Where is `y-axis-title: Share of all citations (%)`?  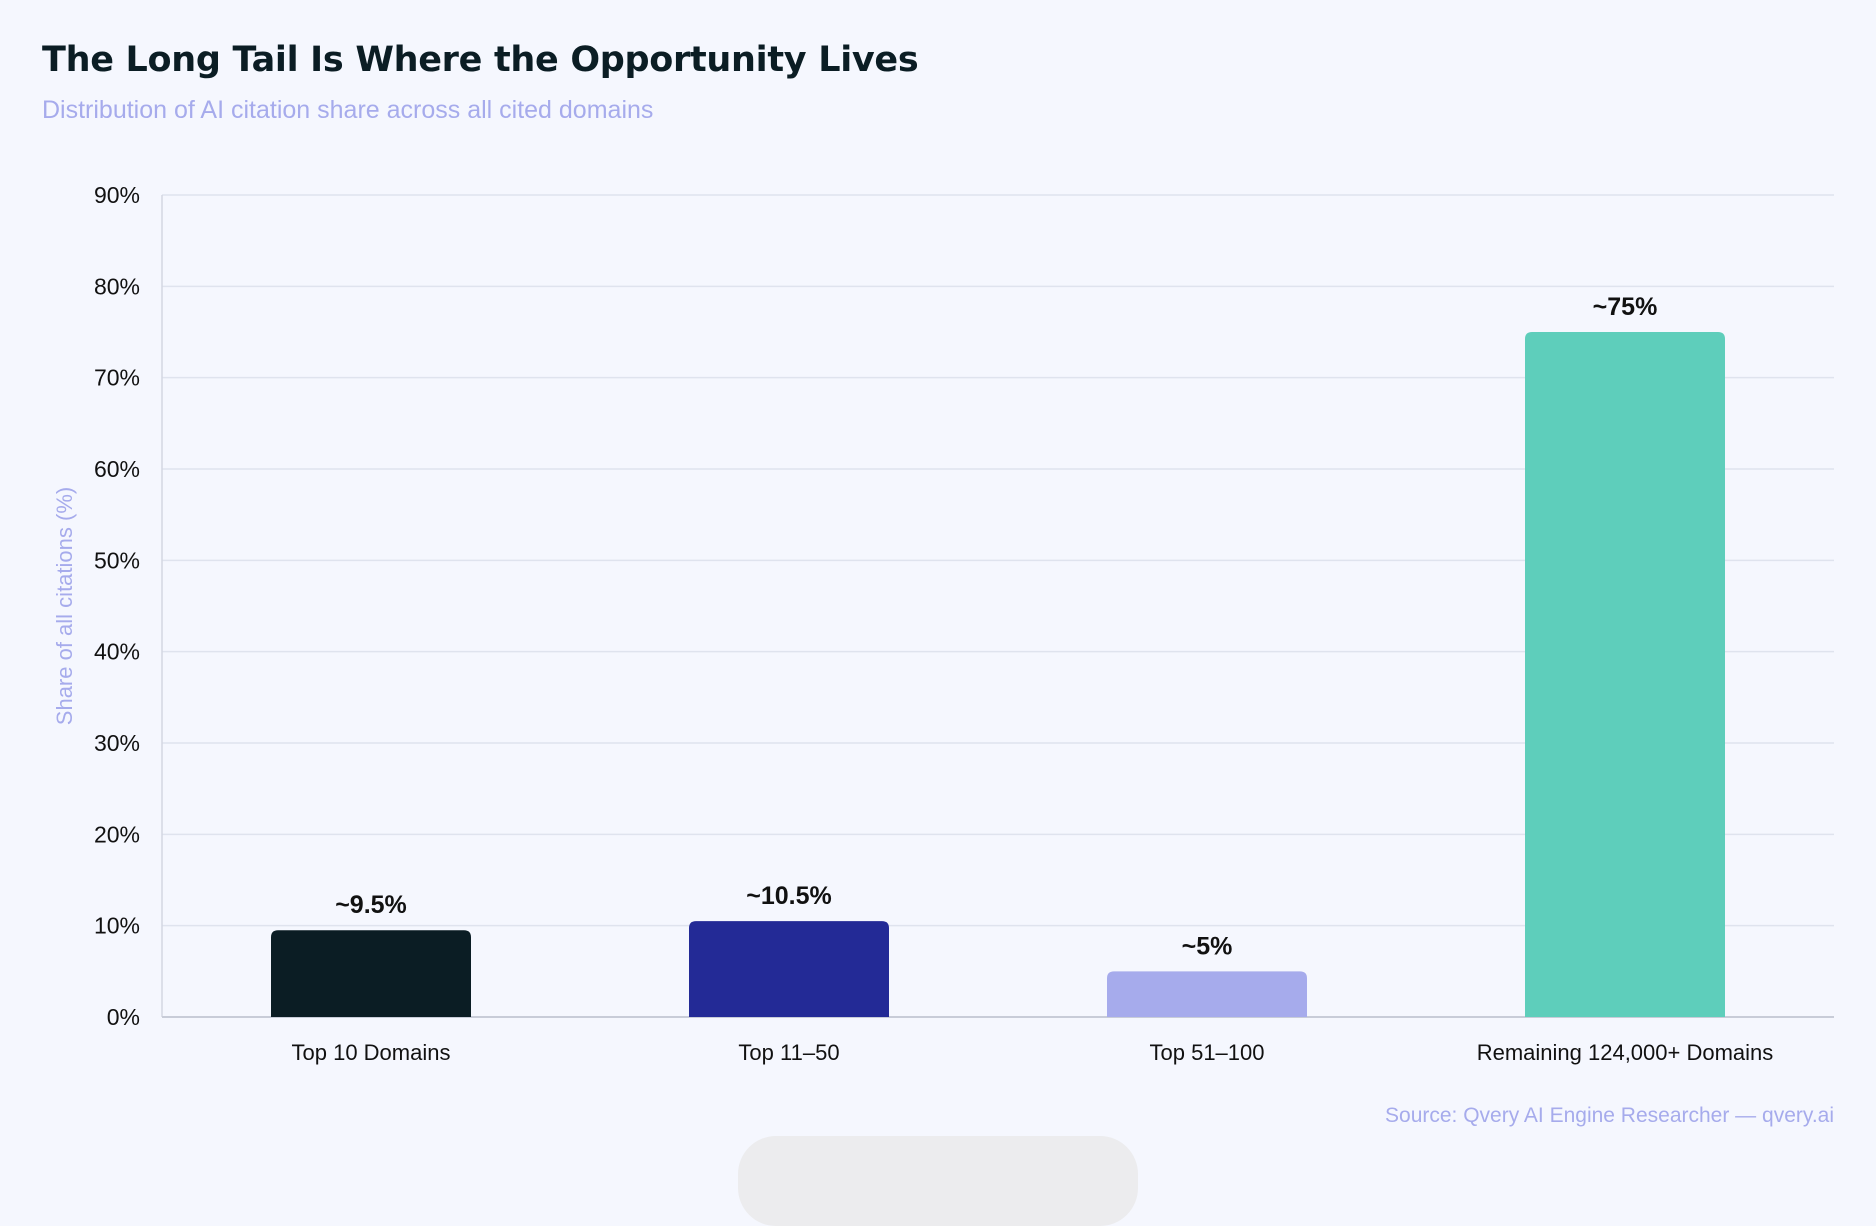 y-axis-title: Share of all citations (%) is located at coordinates (64, 606).